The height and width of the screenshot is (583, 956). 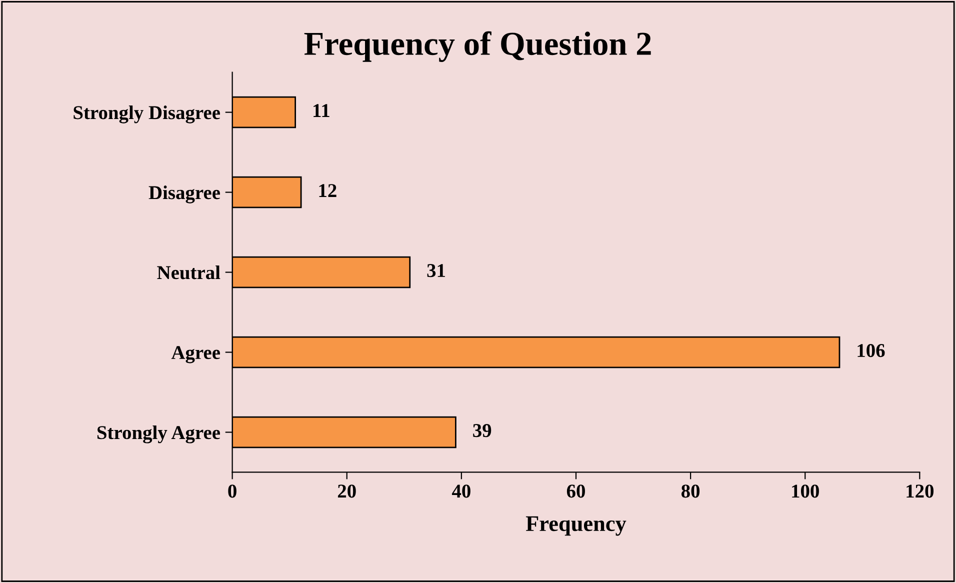 I want to click on x-tick-label: 100, so click(x=805, y=491).